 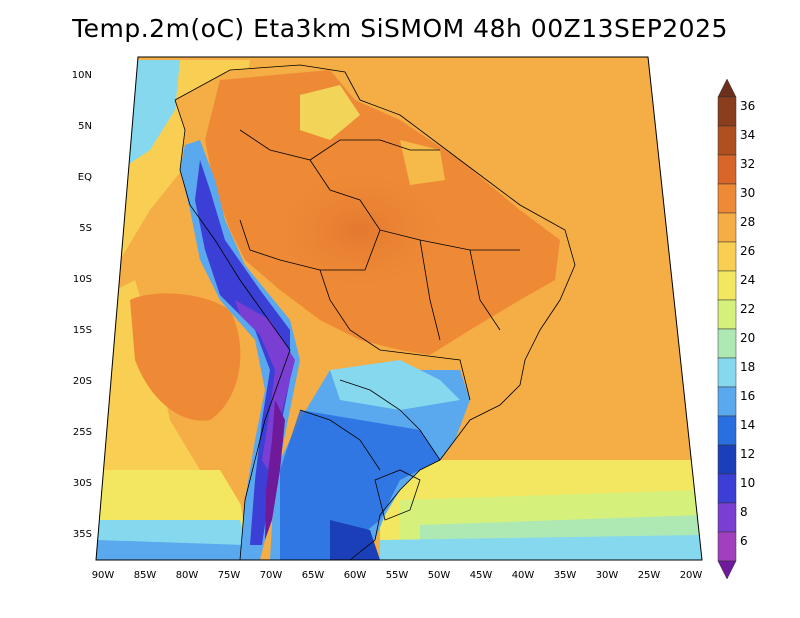 I want to click on colorbar-tick-label: 22, so click(x=747, y=309).